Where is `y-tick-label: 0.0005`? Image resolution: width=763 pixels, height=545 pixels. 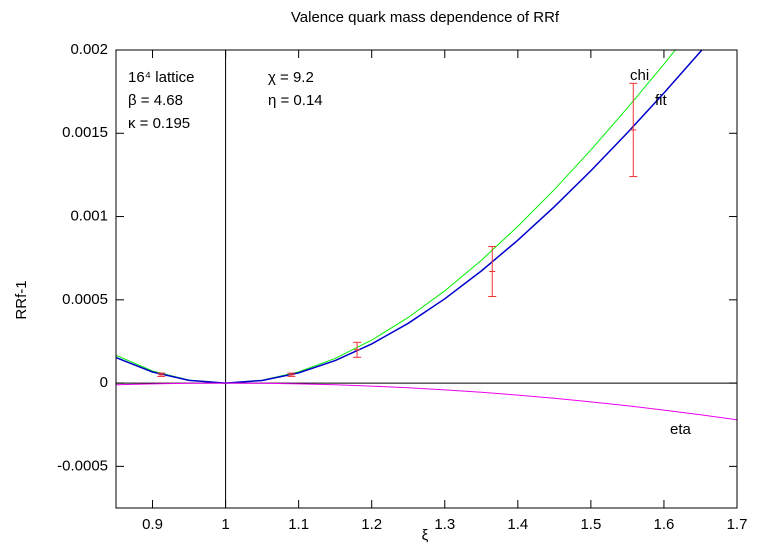
y-tick-label: 0.0005 is located at coordinates (85, 299).